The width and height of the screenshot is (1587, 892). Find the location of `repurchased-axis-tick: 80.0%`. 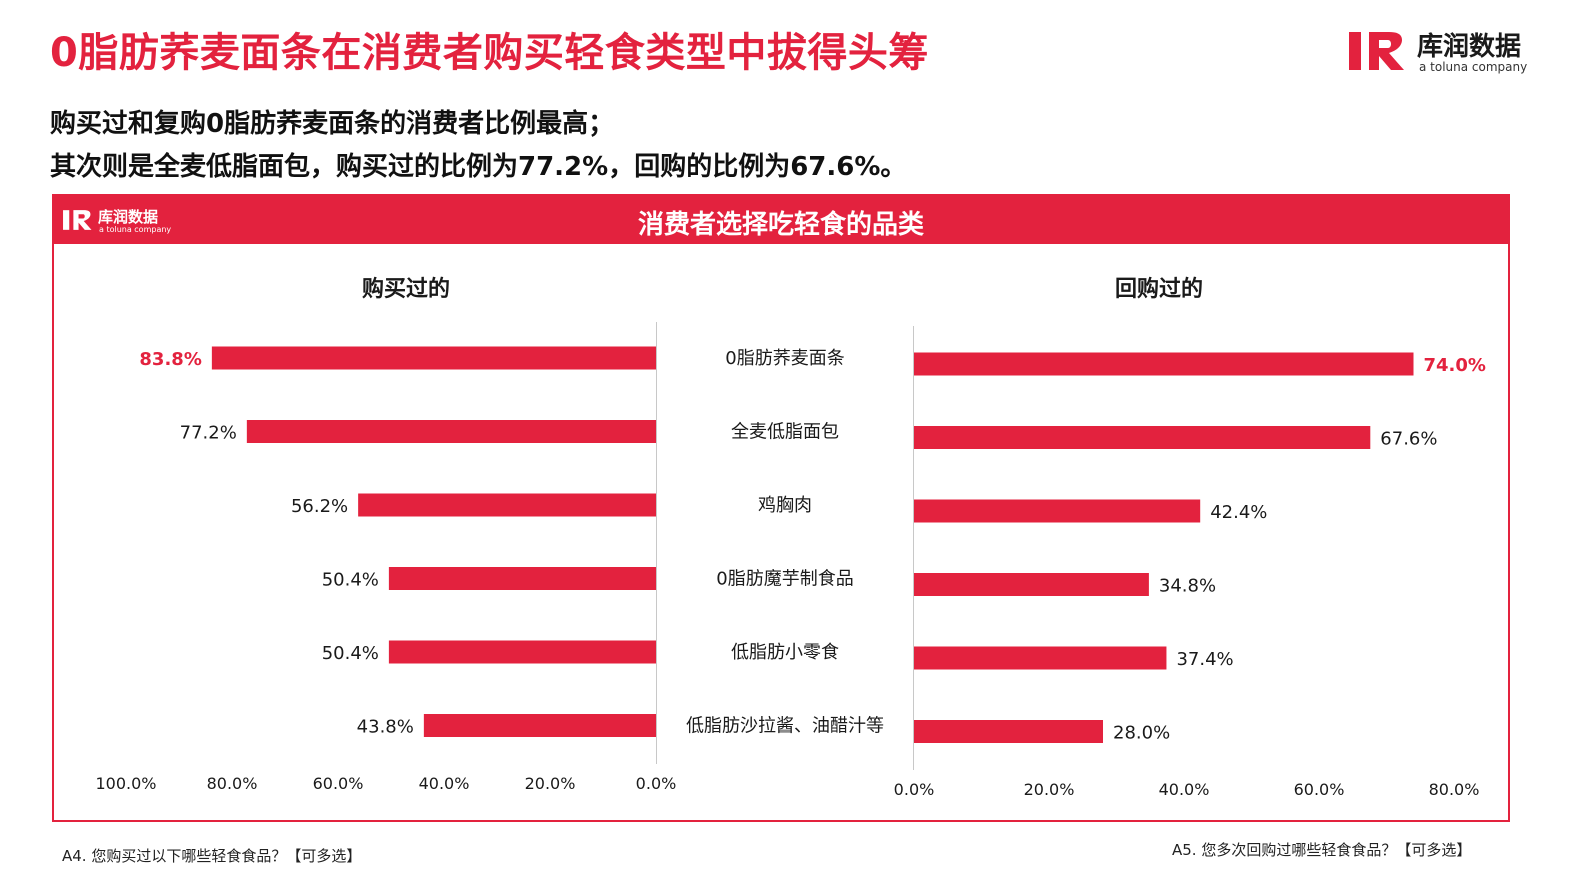

repurchased-axis-tick: 80.0% is located at coordinates (1454, 789).